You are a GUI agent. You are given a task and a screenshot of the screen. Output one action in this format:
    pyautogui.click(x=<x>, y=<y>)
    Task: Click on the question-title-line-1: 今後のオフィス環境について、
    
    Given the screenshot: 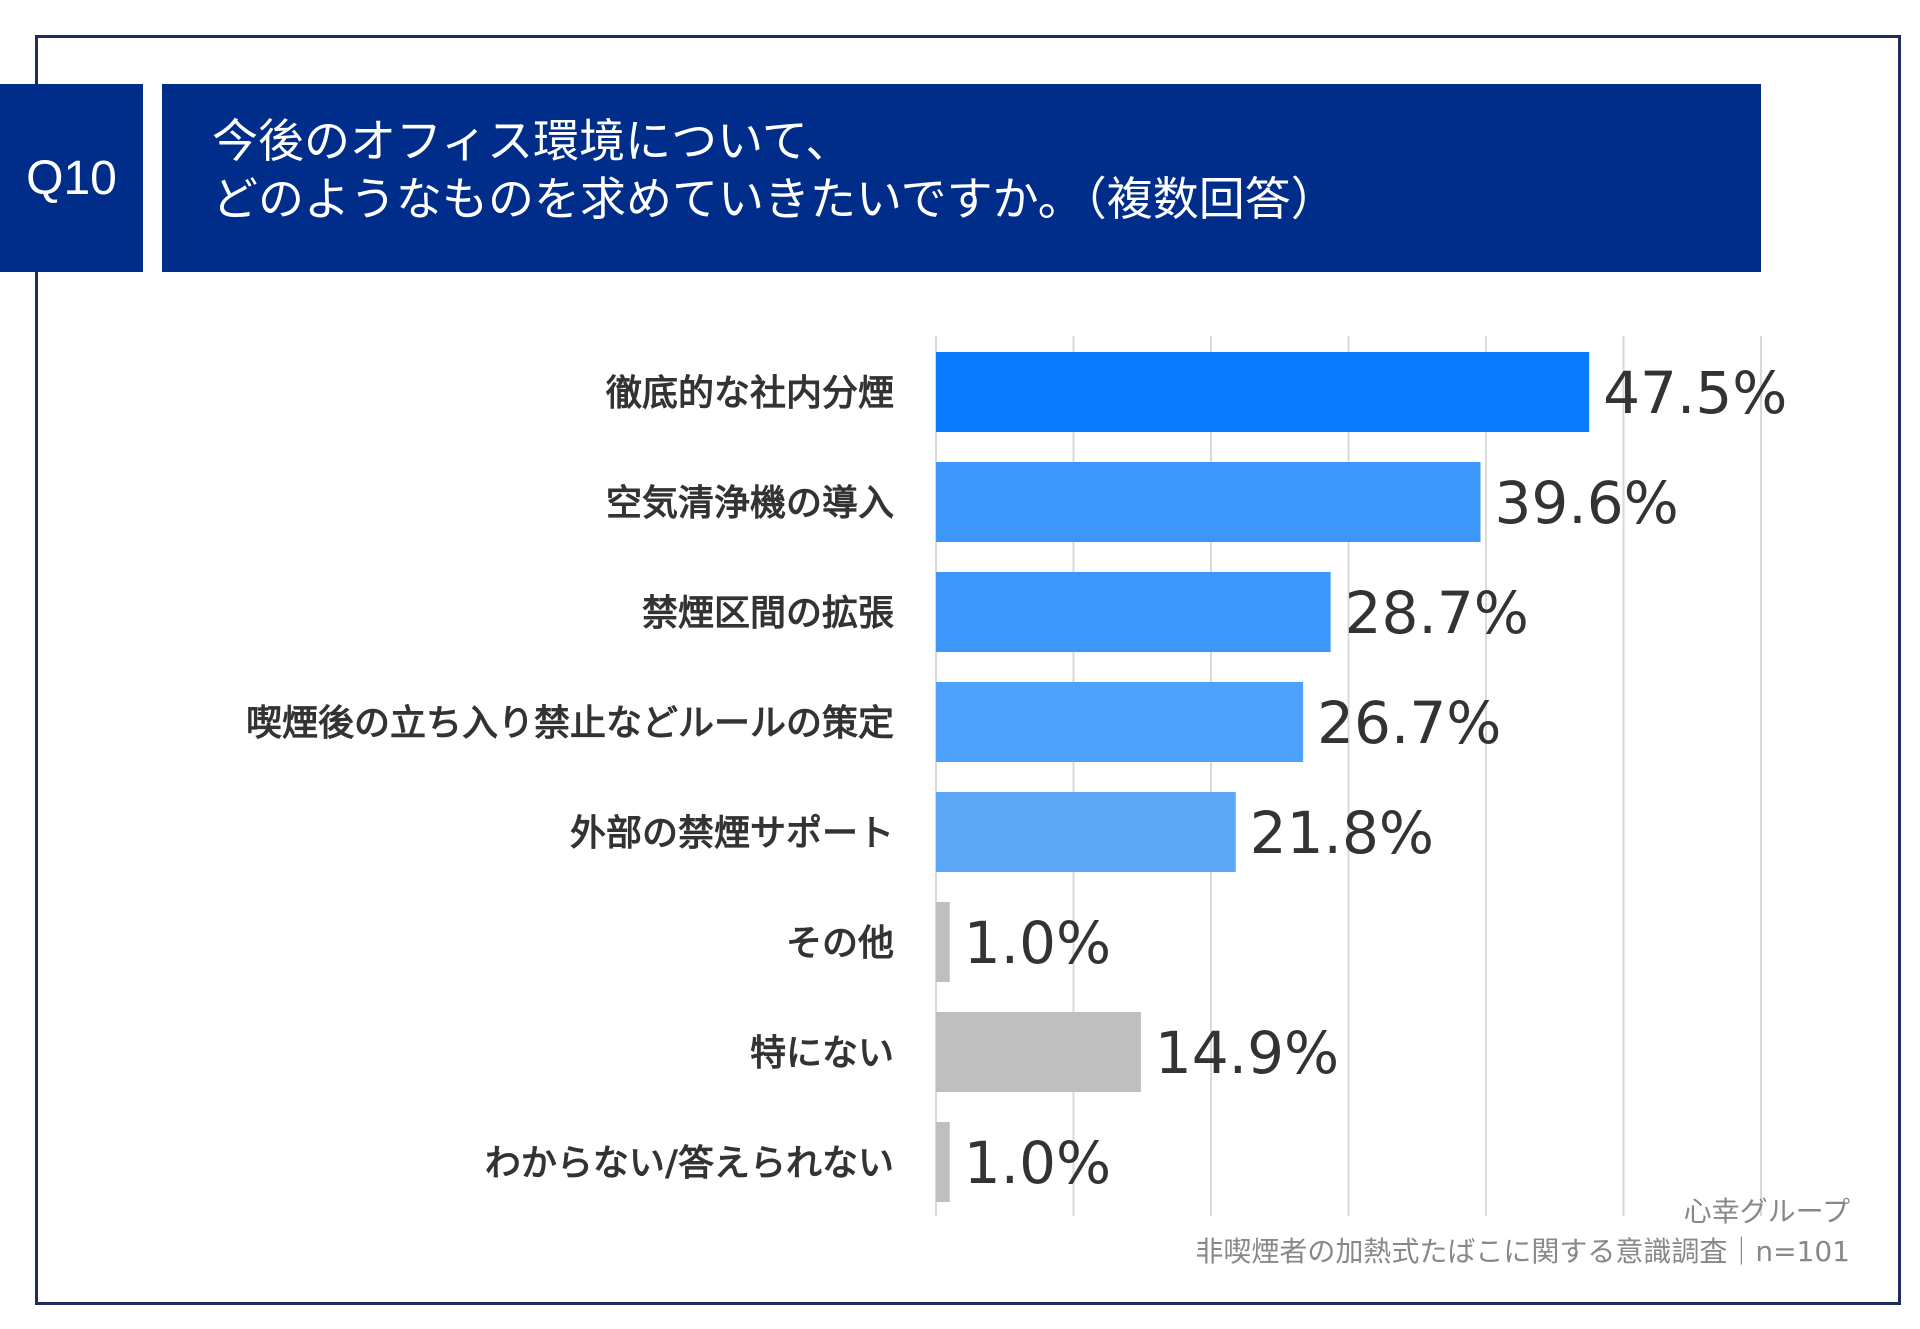 What is the action you would take?
    pyautogui.click(x=532, y=141)
    